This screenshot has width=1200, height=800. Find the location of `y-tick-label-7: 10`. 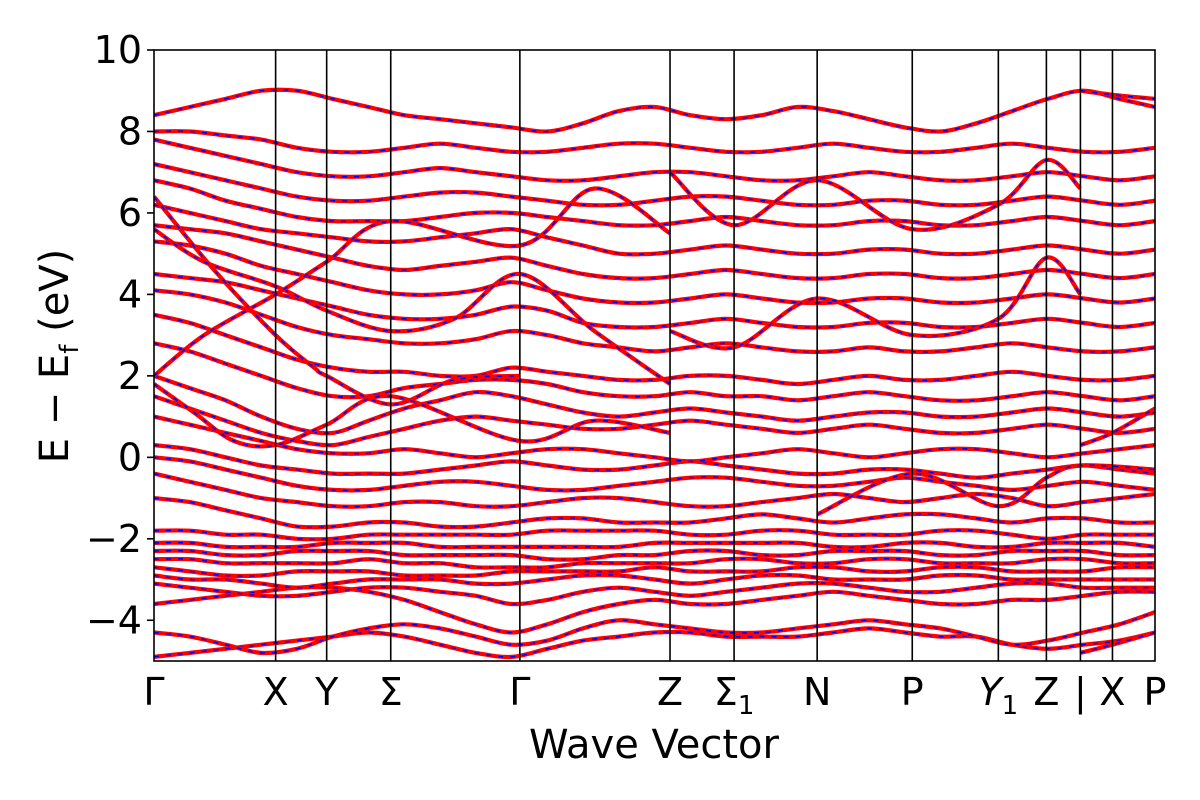

y-tick-label-7: 10 is located at coordinates (118, 50).